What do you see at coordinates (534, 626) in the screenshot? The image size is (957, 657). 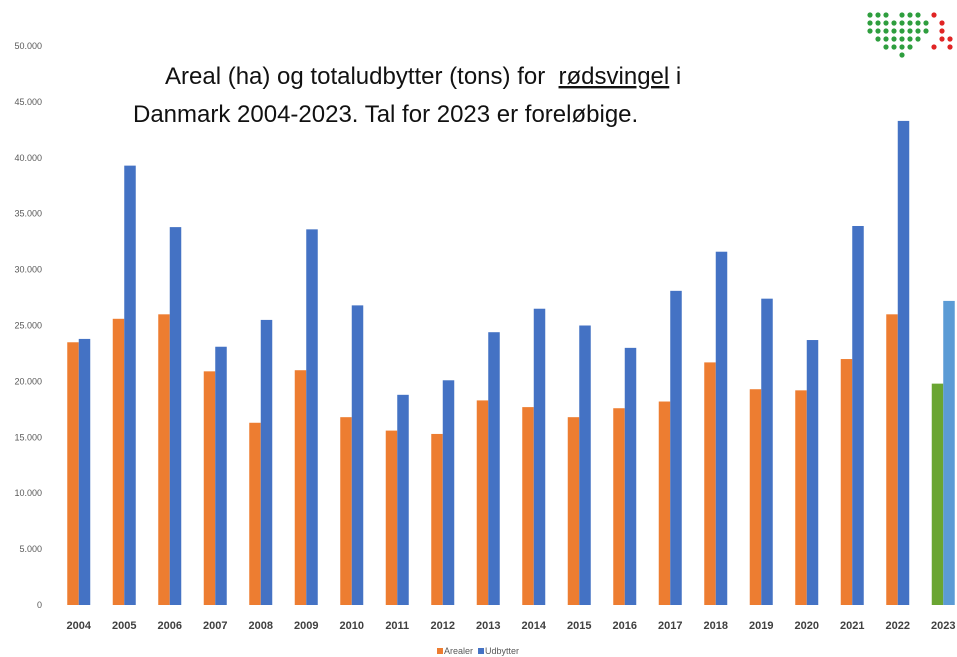 I see `x-tick-label: 2014` at bounding box center [534, 626].